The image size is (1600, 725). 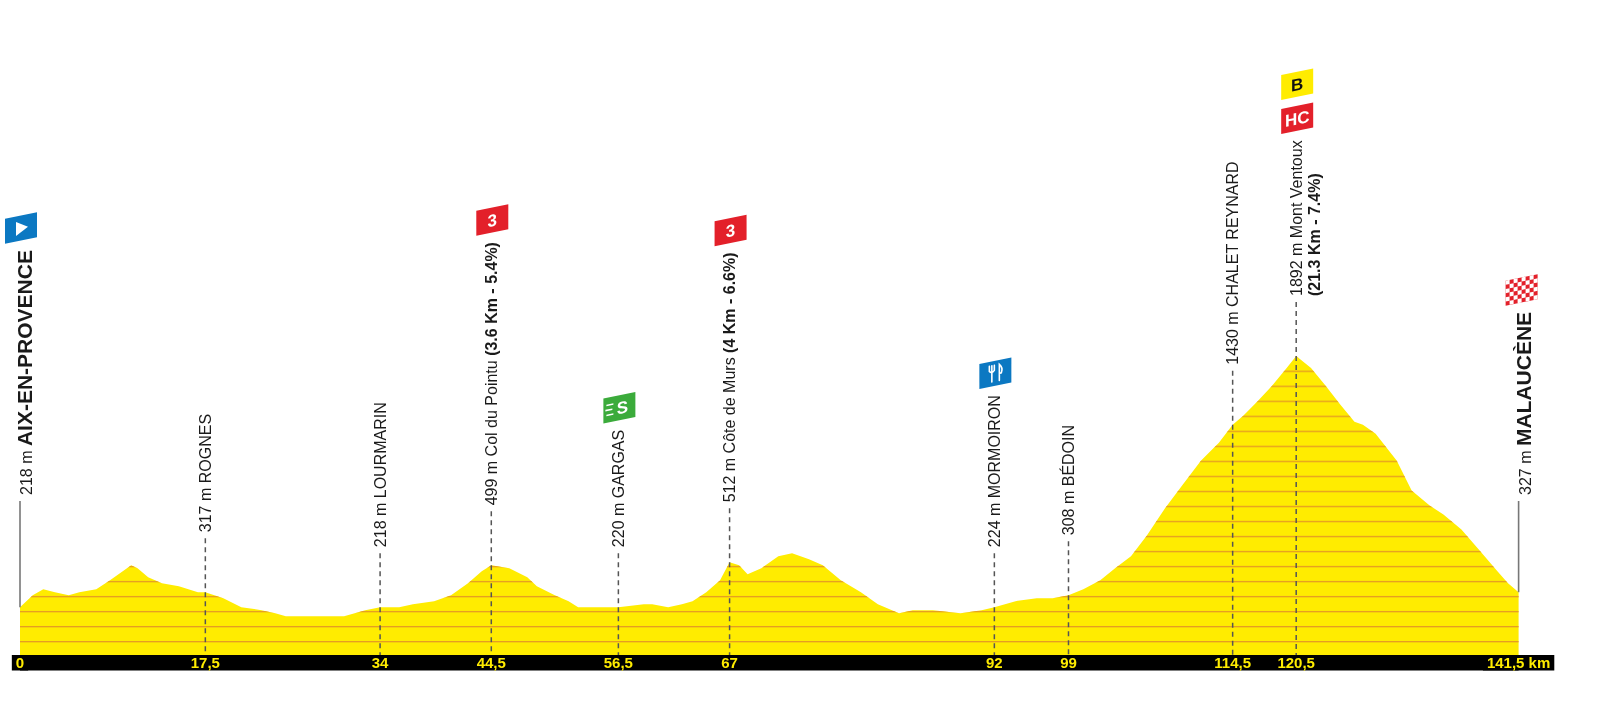 What do you see at coordinates (1518, 663) in the screenshot?
I see `x-tick-label: 141,5 km` at bounding box center [1518, 663].